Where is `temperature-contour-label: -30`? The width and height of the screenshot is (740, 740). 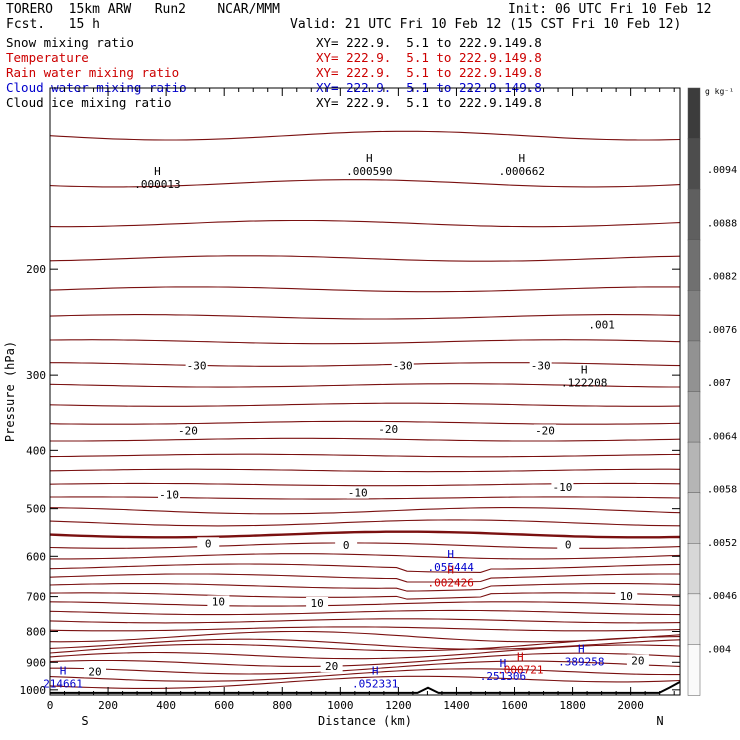
temperature-contour-label: -30 is located at coordinates (403, 365).